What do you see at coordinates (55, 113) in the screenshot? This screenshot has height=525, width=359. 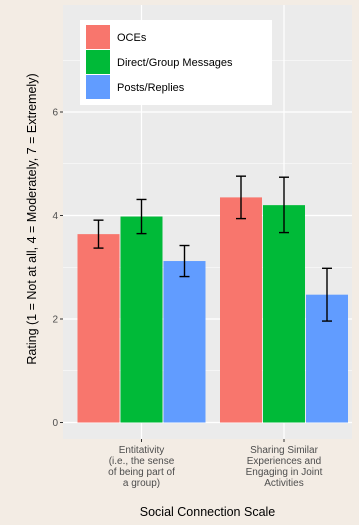 I see `y-tick-label: 6` at bounding box center [55, 113].